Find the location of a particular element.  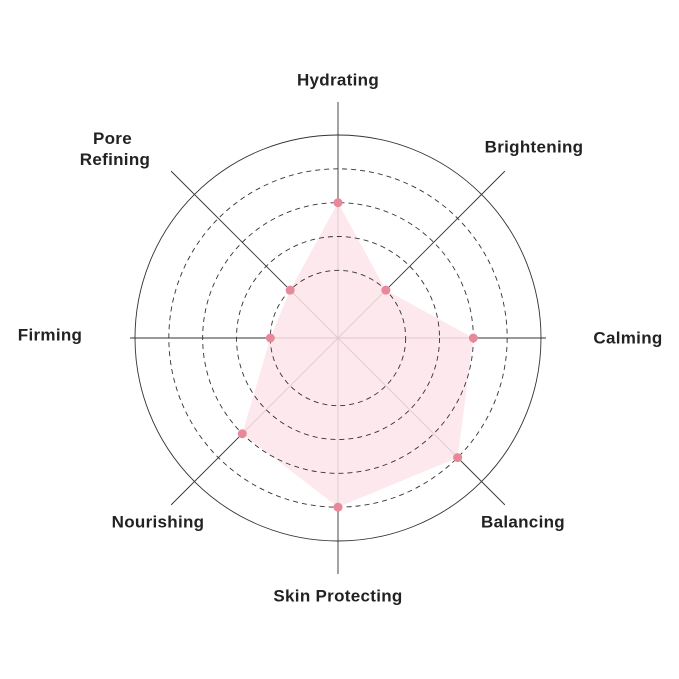

category-label: Hydrating is located at coordinates (338, 79).